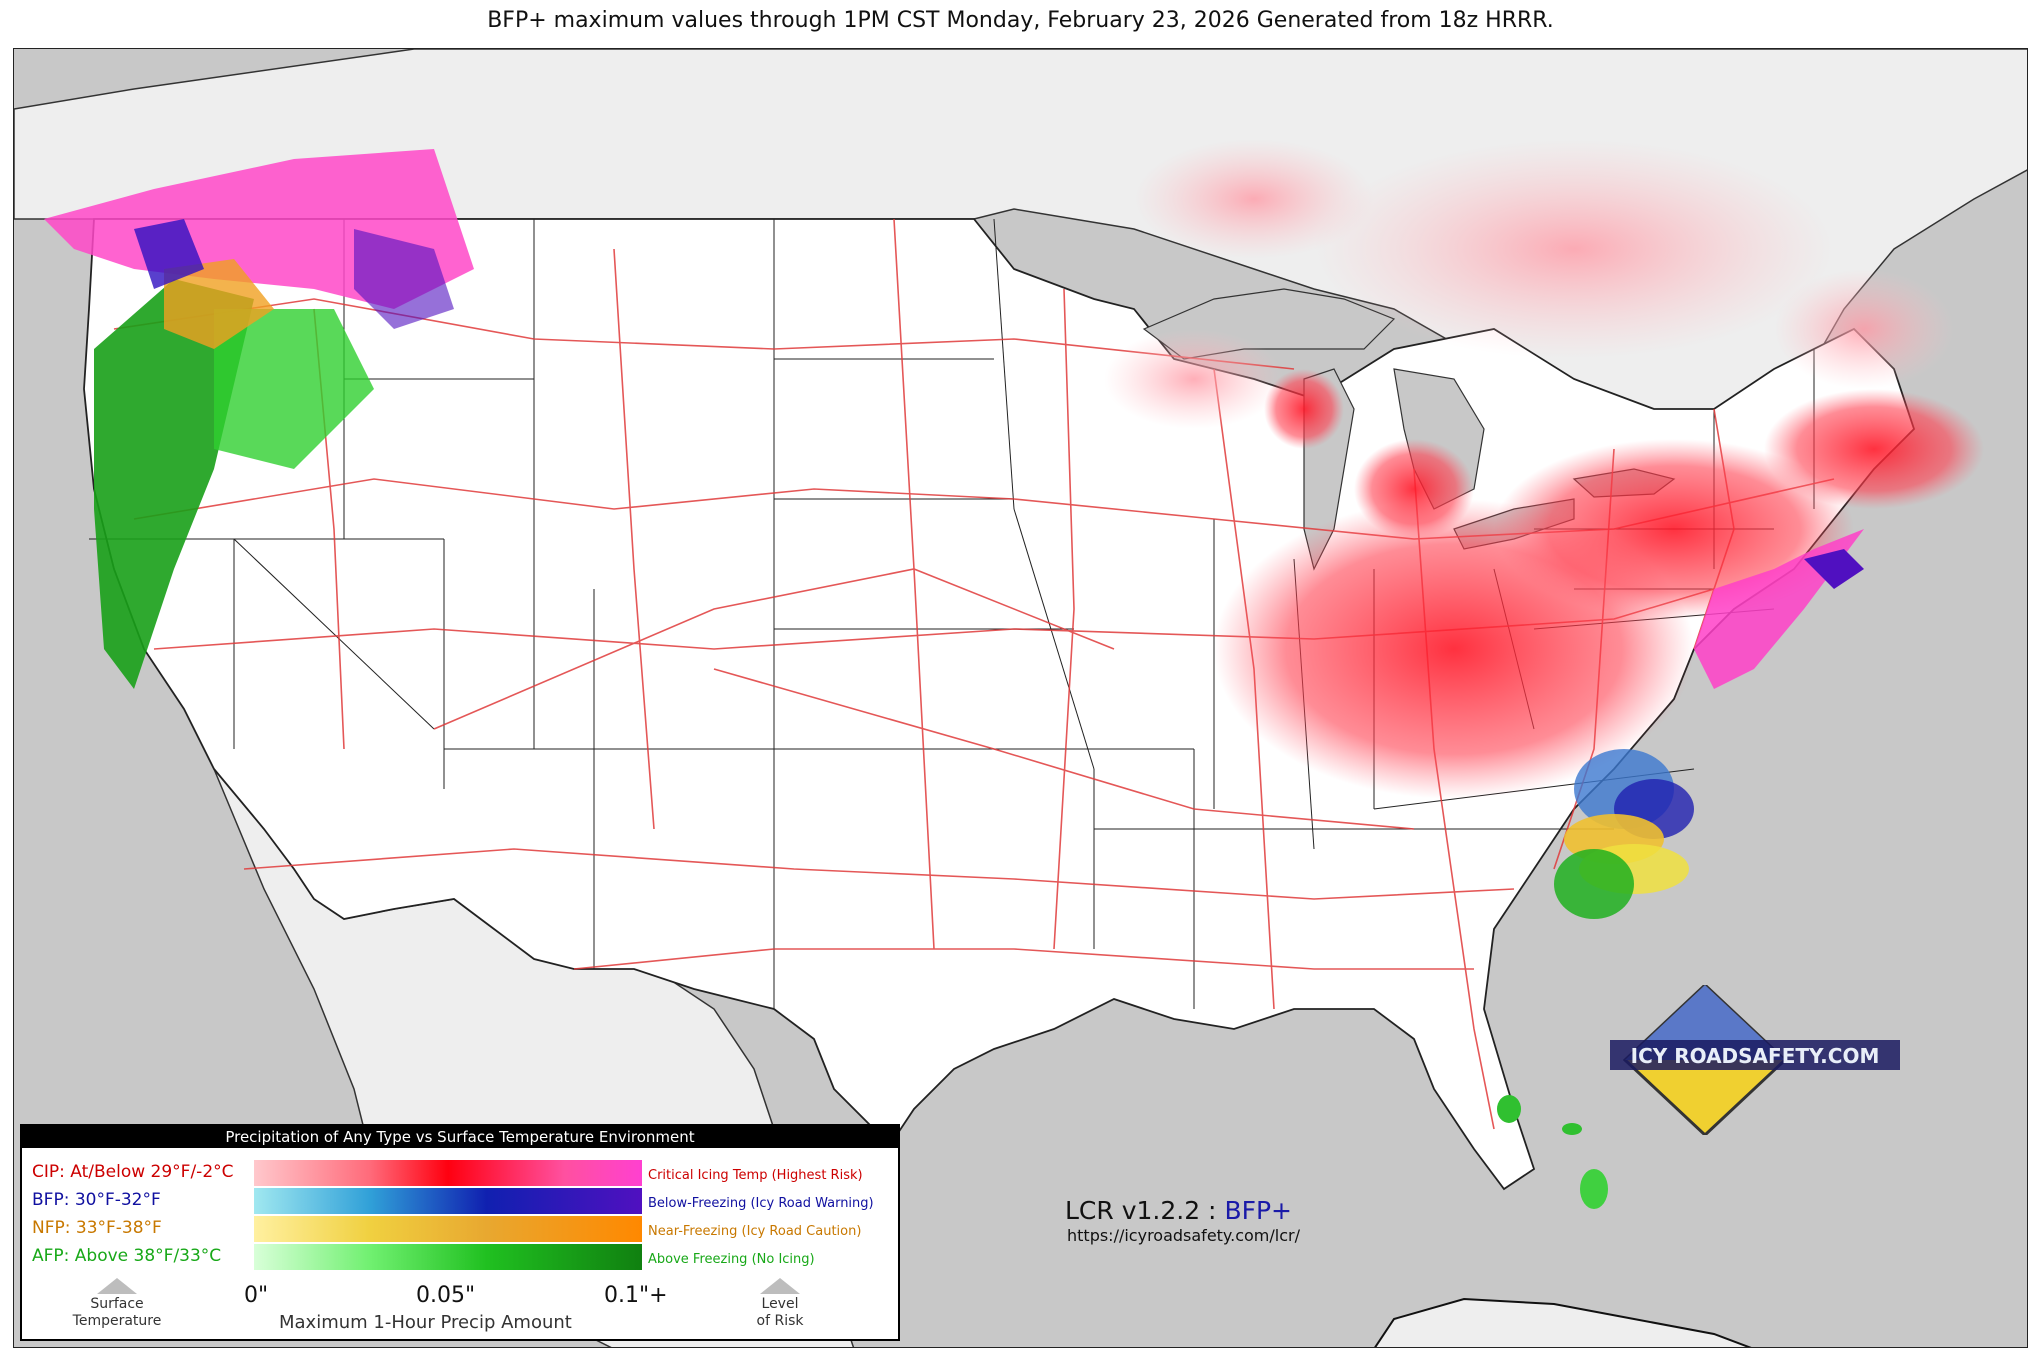  What do you see at coordinates (761, 1203) in the screenshot?
I see `legend-desc-bfp: Below-Freezing (Icy Road Warning)` at bounding box center [761, 1203].